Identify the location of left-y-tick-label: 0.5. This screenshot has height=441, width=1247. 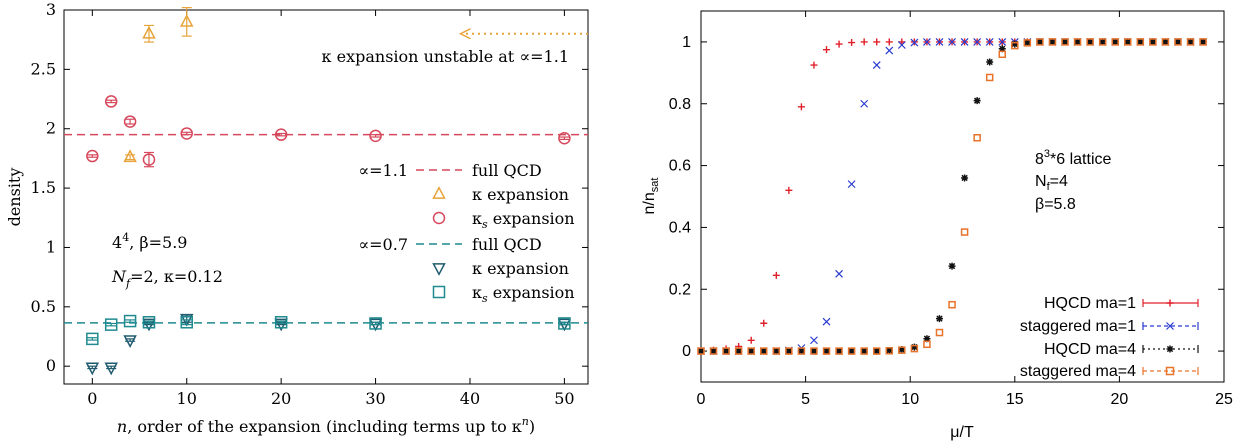
(43, 306).